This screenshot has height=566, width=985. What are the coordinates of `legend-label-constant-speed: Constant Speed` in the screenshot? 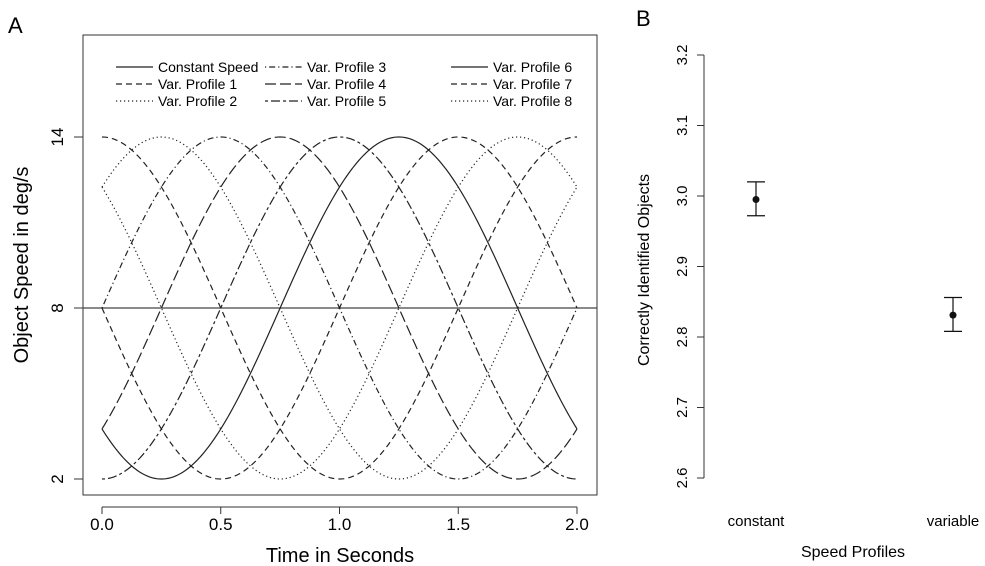 It's located at (208, 67).